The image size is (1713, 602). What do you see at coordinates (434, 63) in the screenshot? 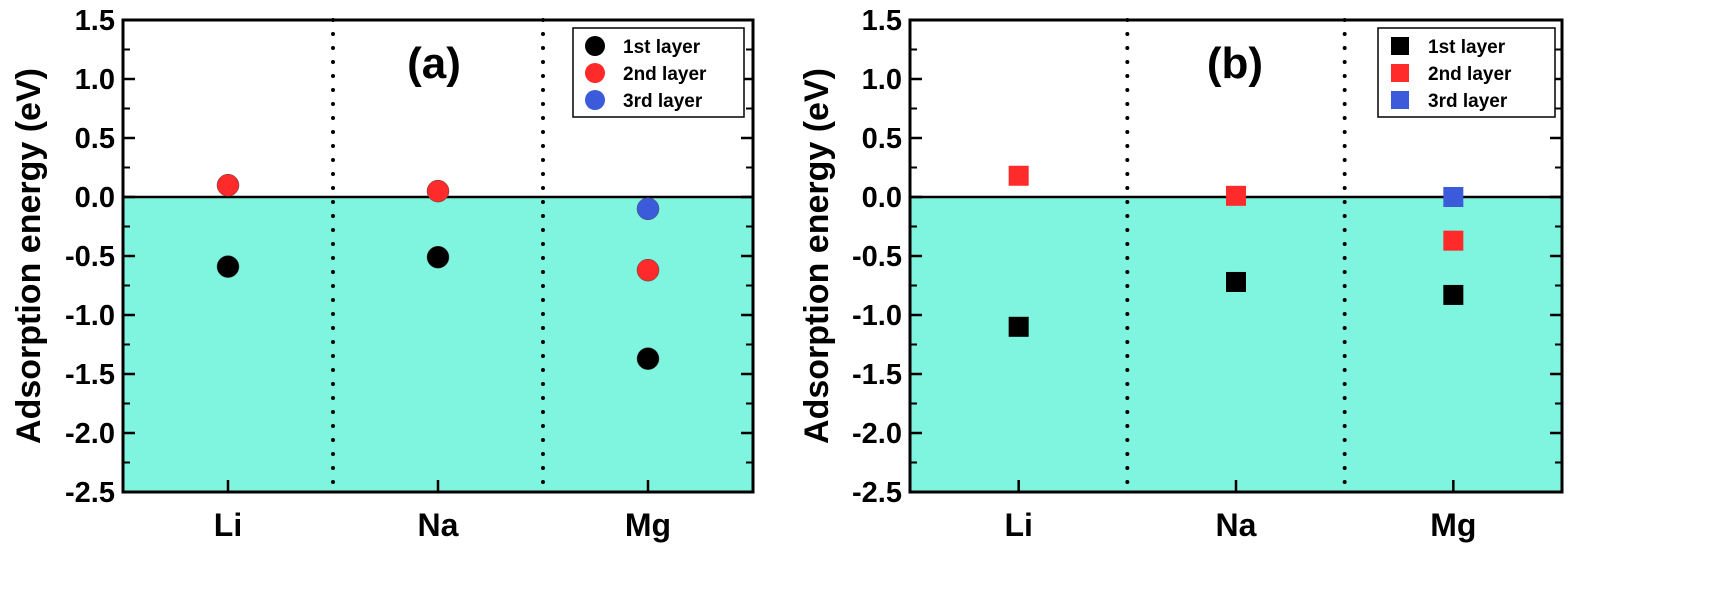
I see `panel-label: (a)` at bounding box center [434, 63].